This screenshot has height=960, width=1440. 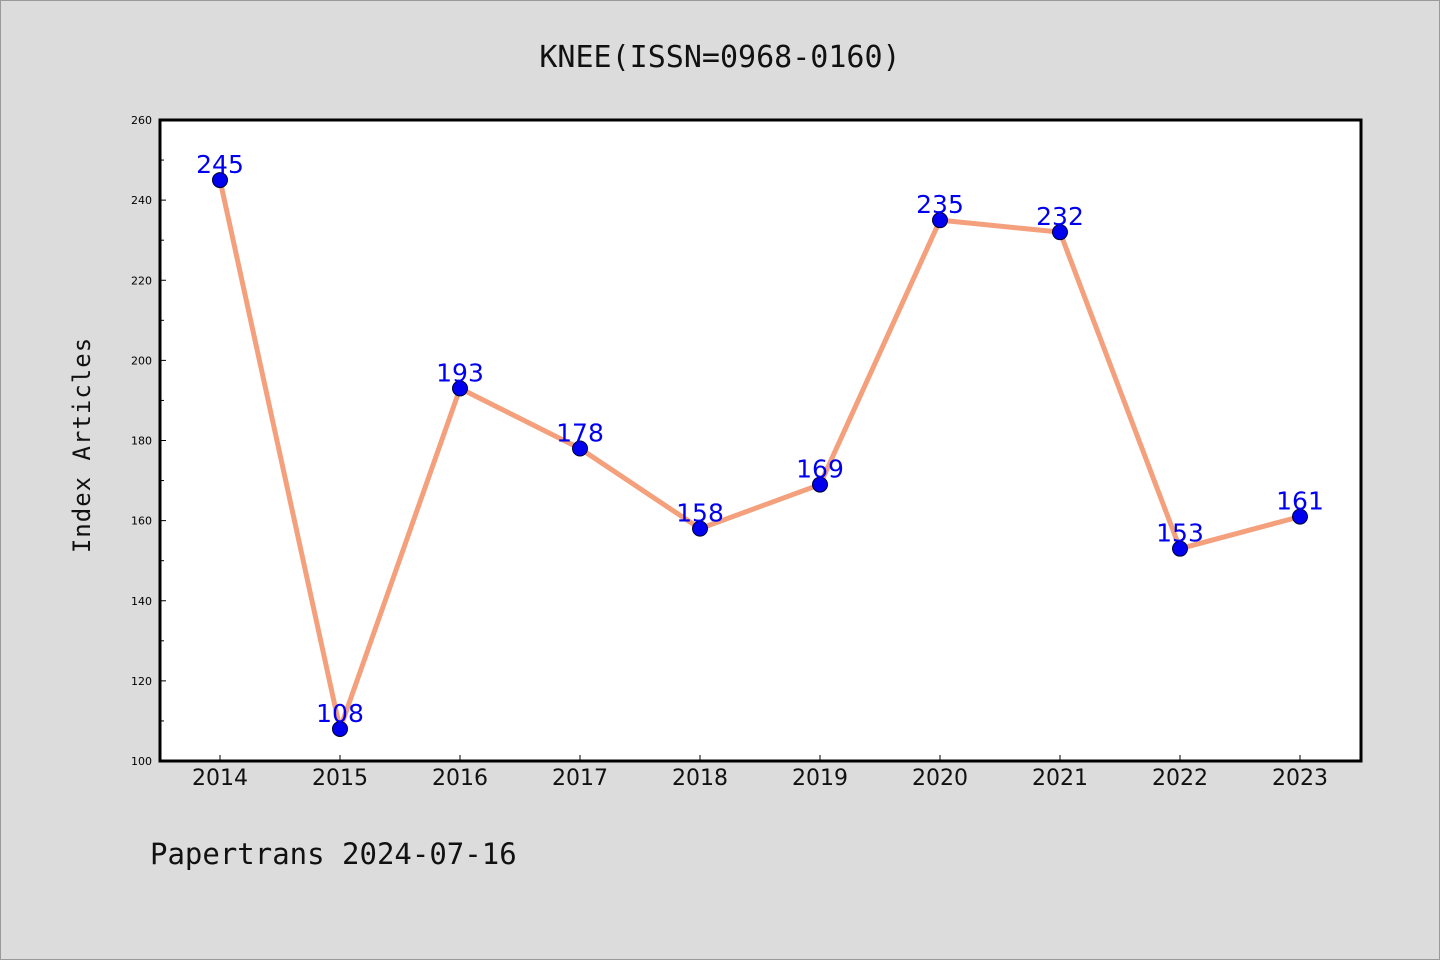 I want to click on x-tick-label: 2016, so click(x=460, y=778).